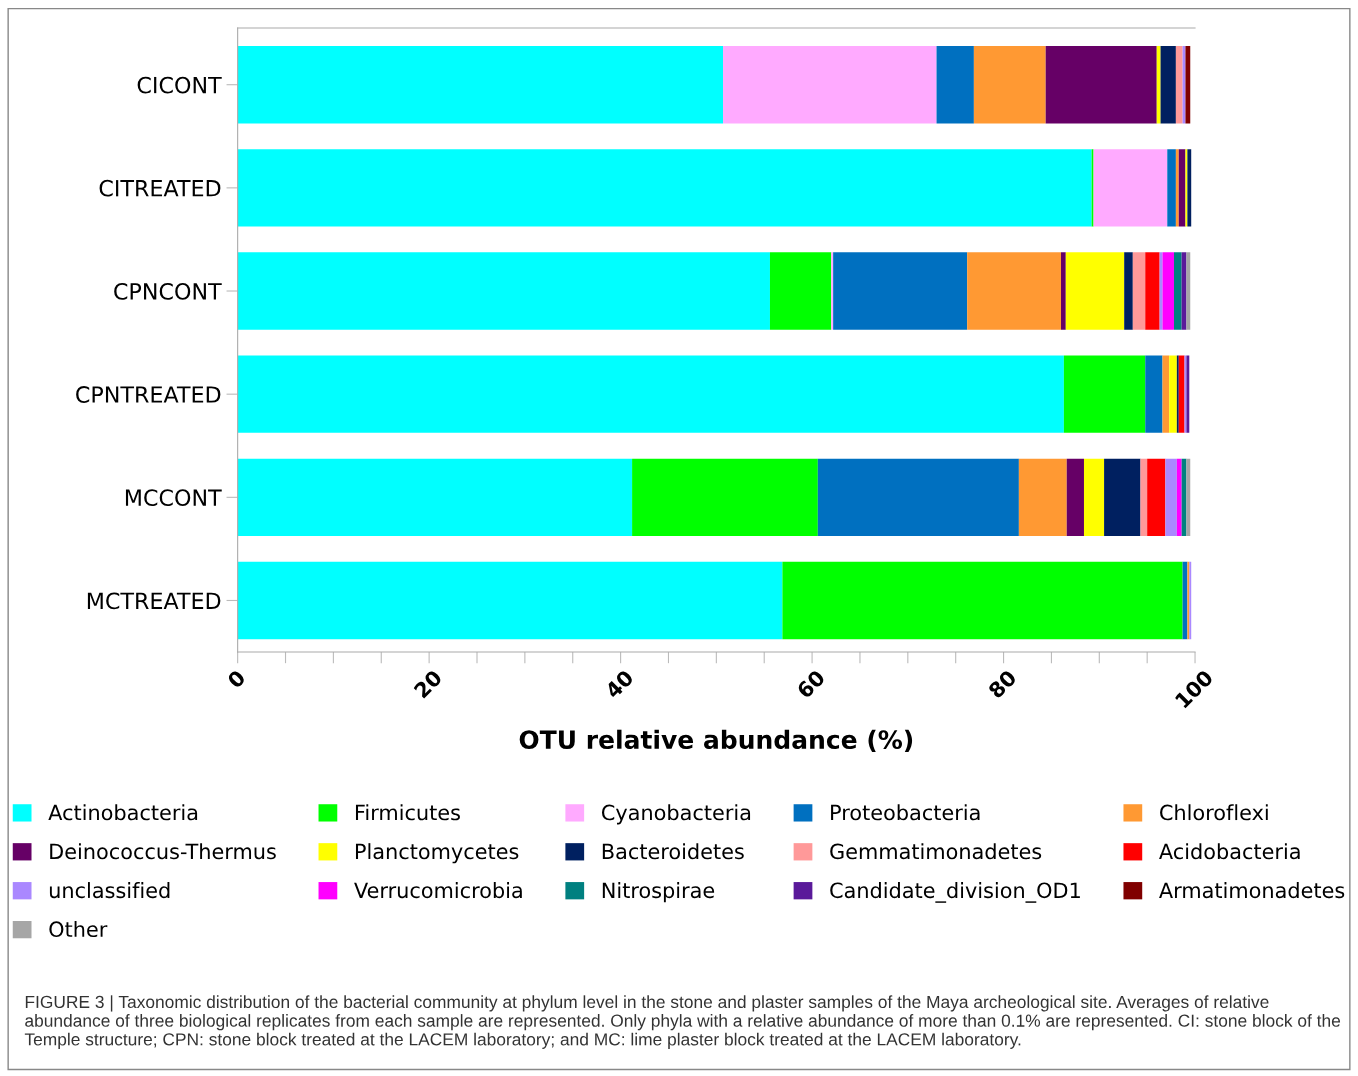  What do you see at coordinates (673, 851) in the screenshot?
I see `legend-label: Bacteroidetes` at bounding box center [673, 851].